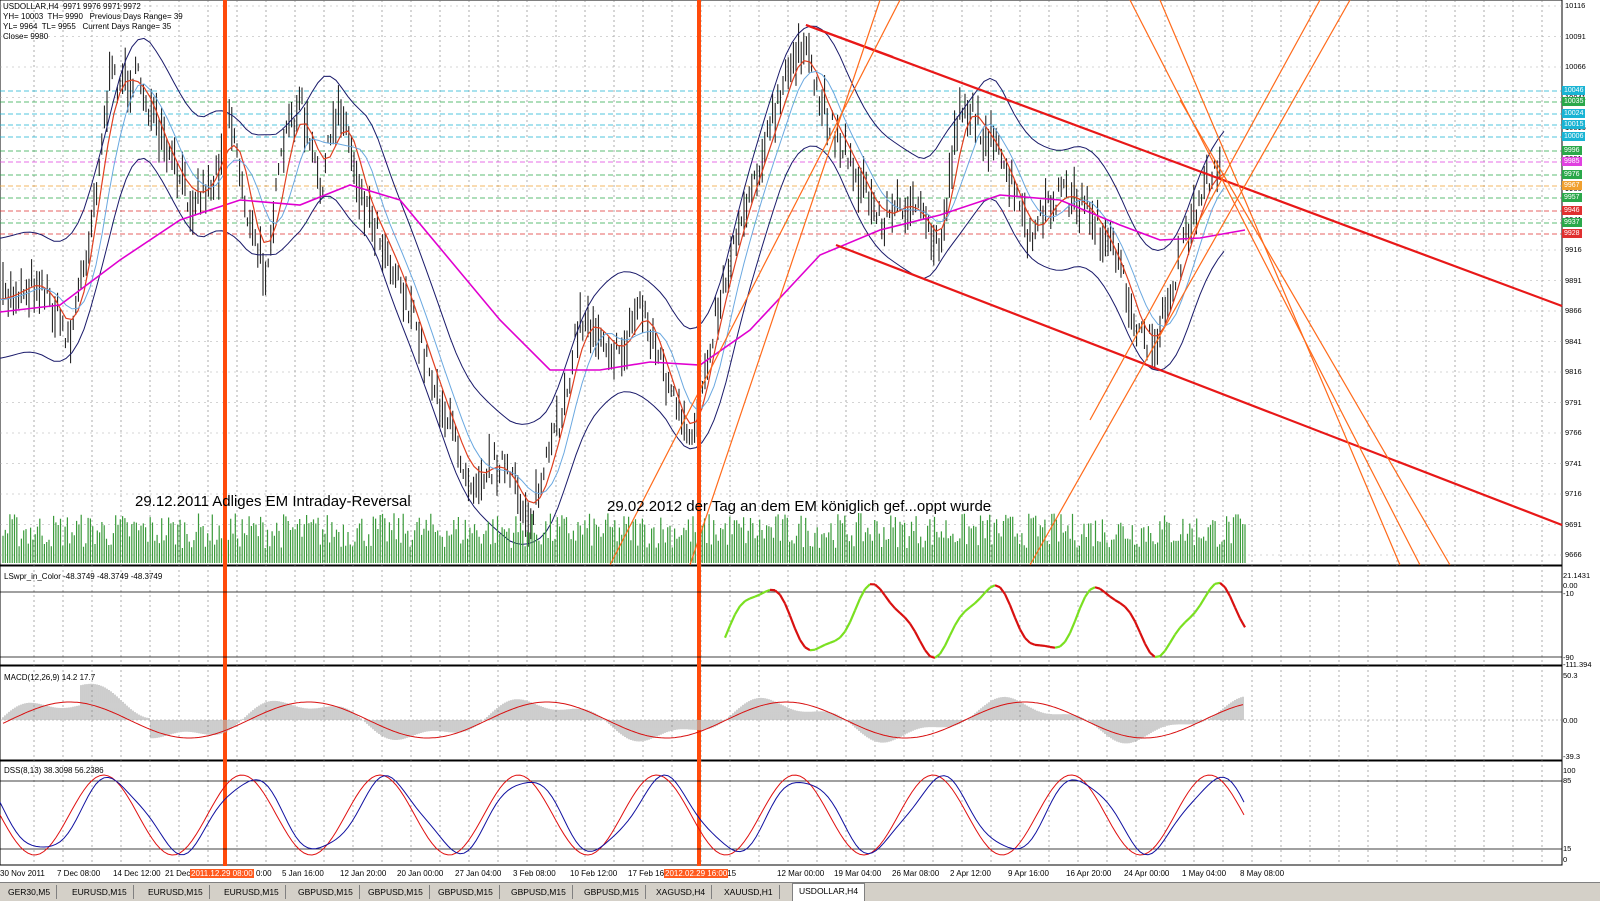 The width and height of the screenshot is (1600, 901). Describe the element at coordinates (749, 892) in the screenshot. I see `chart-tab: XAUUSD,H1` at that location.